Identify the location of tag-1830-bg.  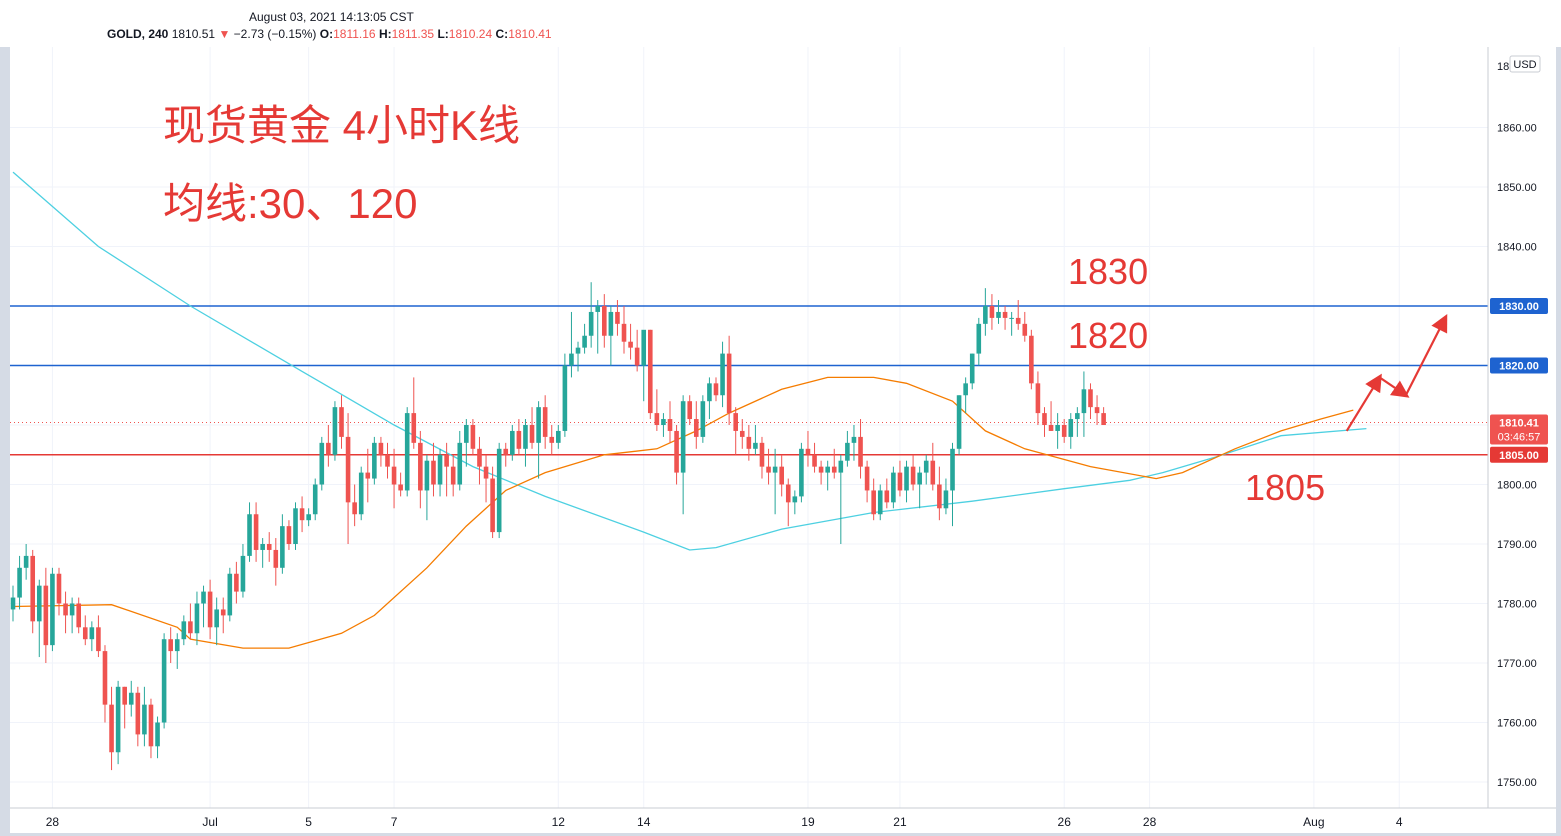
(1519, 306).